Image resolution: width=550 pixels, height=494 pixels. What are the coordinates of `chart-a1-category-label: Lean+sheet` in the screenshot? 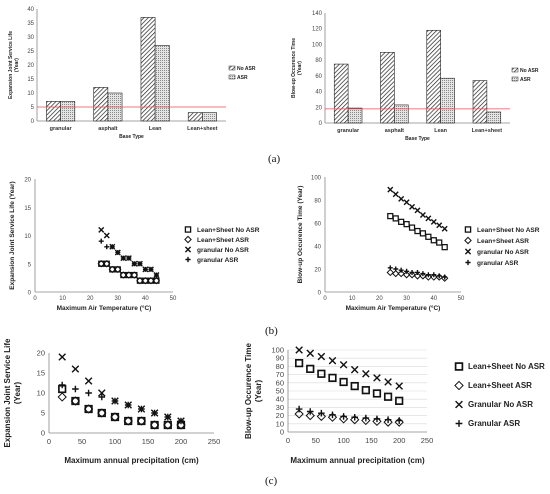 It's located at (202, 129).